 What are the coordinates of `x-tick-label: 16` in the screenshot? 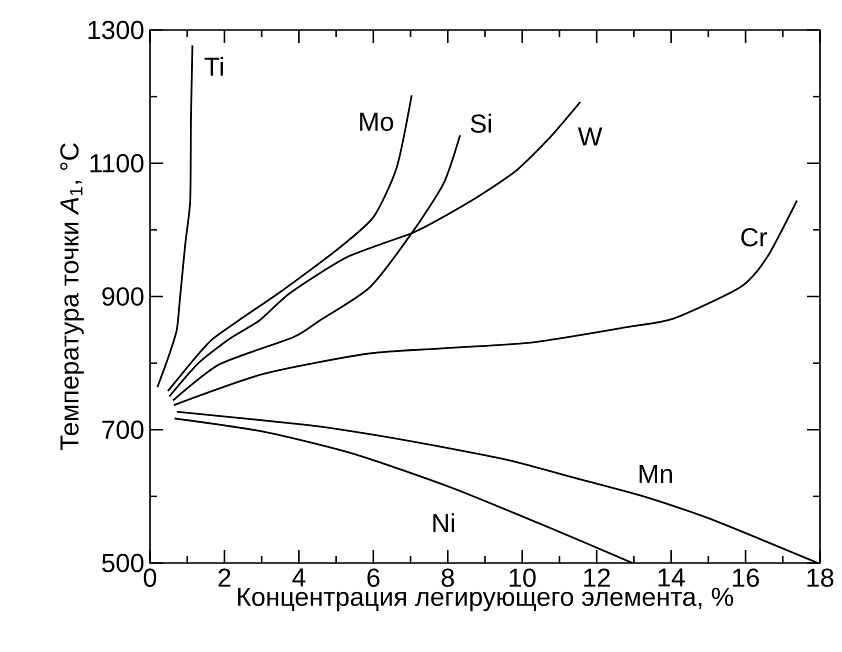 It's located at (746, 577).